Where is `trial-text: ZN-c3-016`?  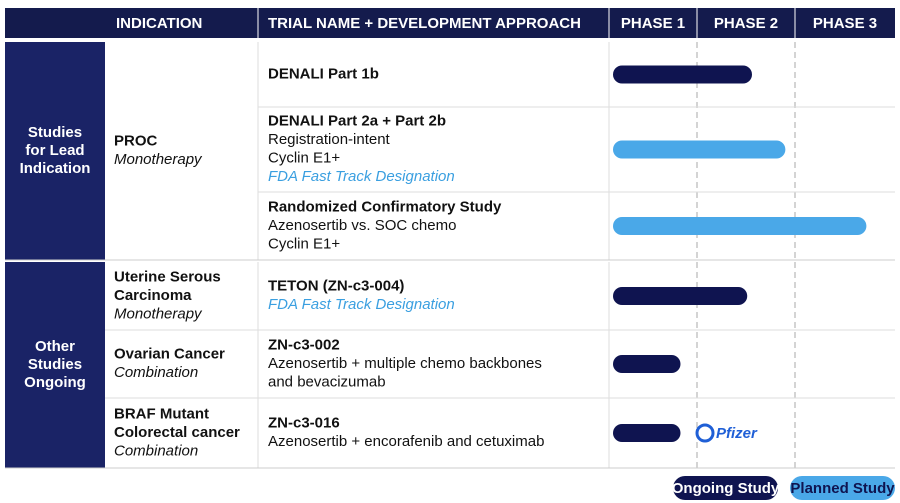
trial-text: ZN-c3-016 is located at coordinates (304, 423).